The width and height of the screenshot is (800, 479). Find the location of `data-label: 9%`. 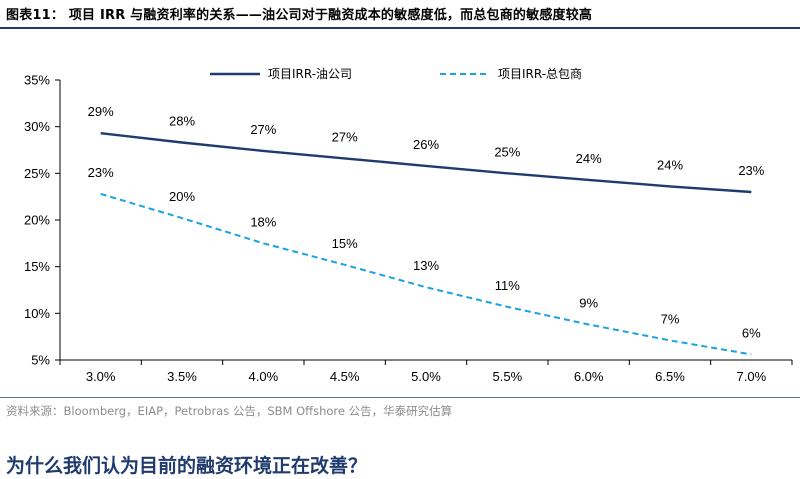

data-label: 9% is located at coordinates (588, 303).